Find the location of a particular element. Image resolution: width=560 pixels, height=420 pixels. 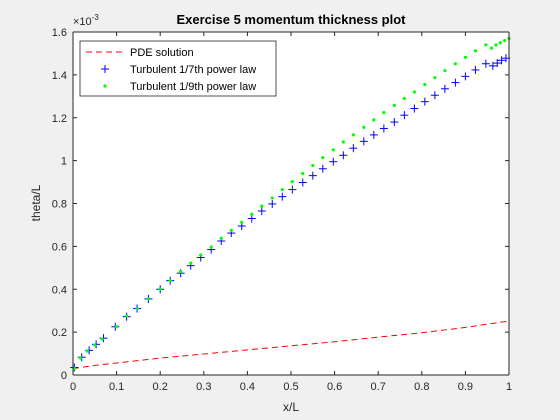

y-exponent-base: ×10 is located at coordinates (82, 22).